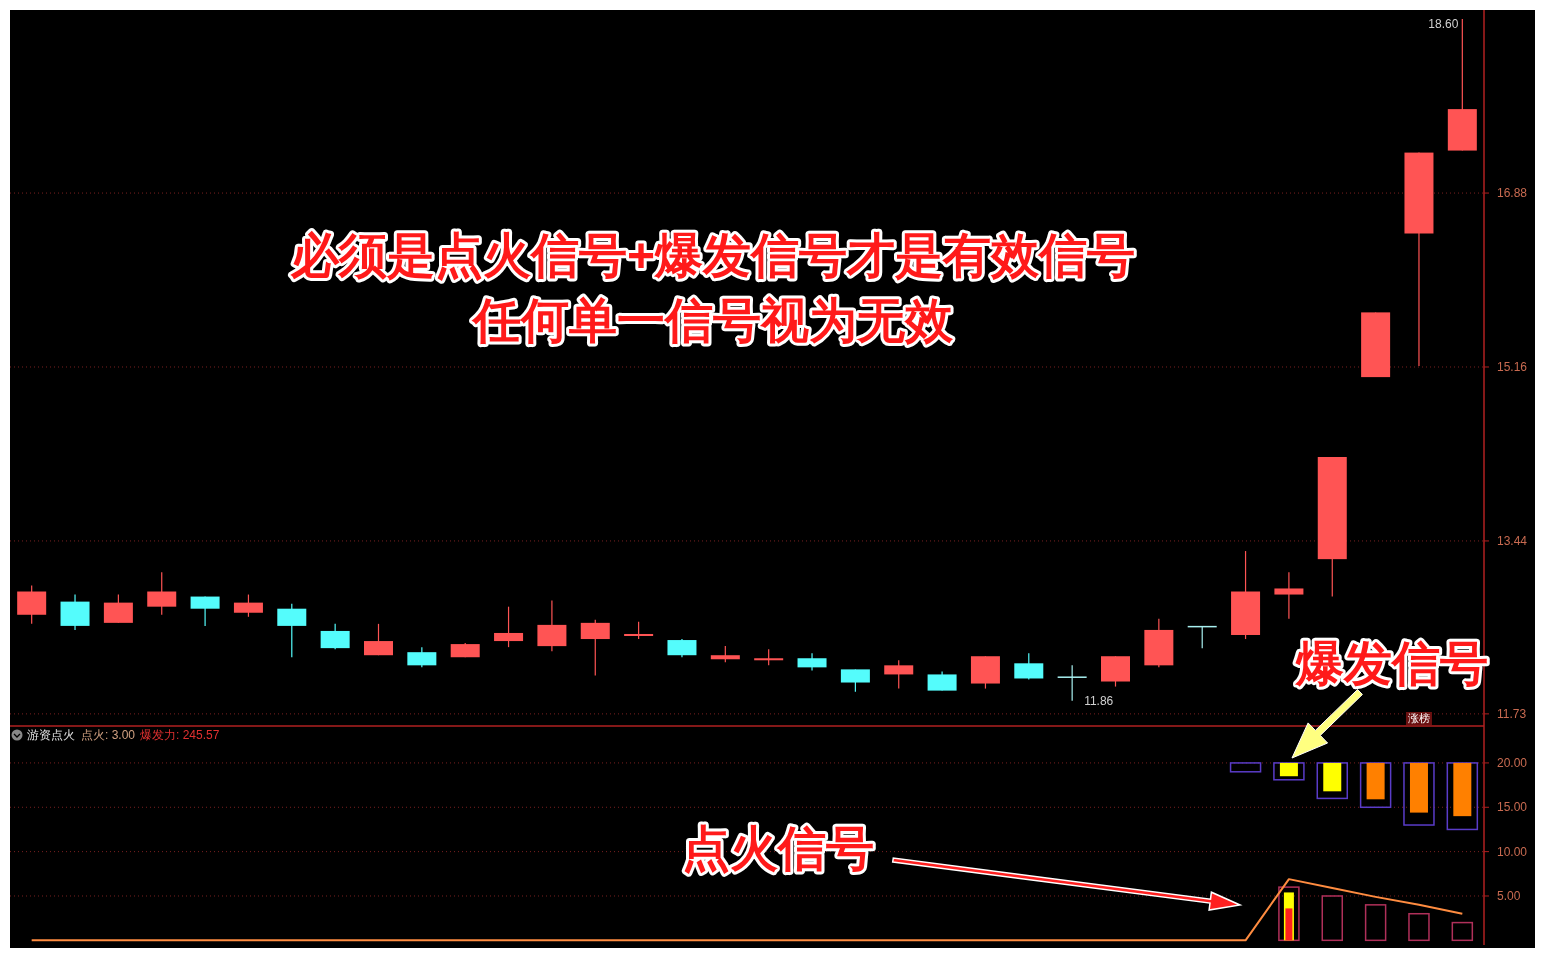 This screenshot has width=1546, height=958. Describe the element at coordinates (1512, 193) in the screenshot. I see `y-tick-label: 16.88` at that location.